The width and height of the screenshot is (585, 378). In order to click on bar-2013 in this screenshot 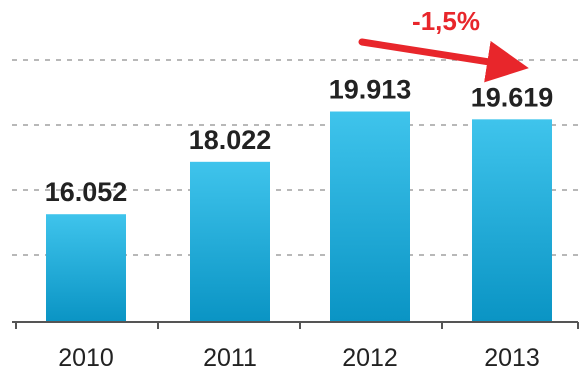, I will do `click(512, 221)`.